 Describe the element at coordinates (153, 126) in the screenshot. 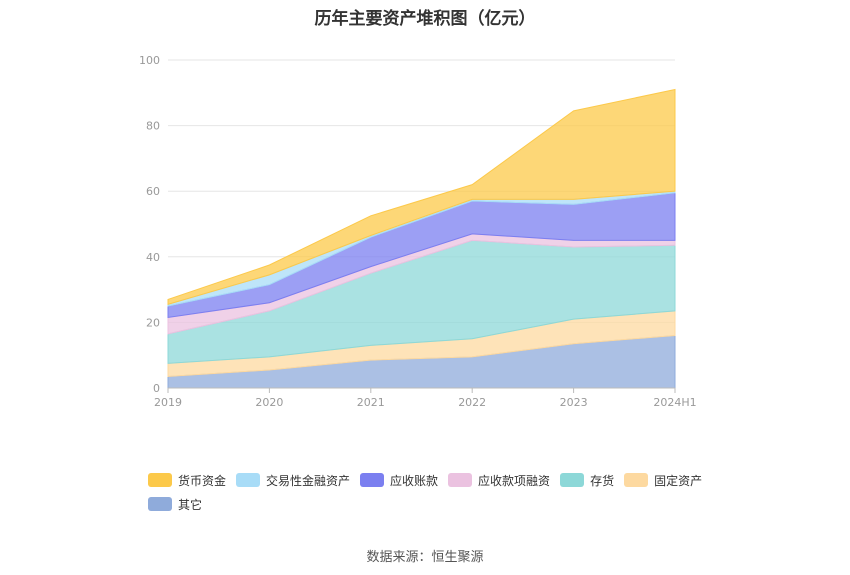

I see `y-tick-label: 80` at that location.